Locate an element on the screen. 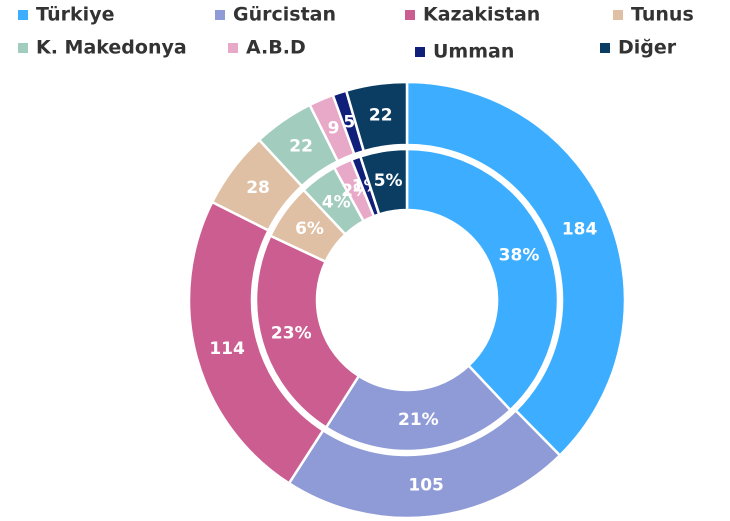  legend-label: Diğer is located at coordinates (647, 48).